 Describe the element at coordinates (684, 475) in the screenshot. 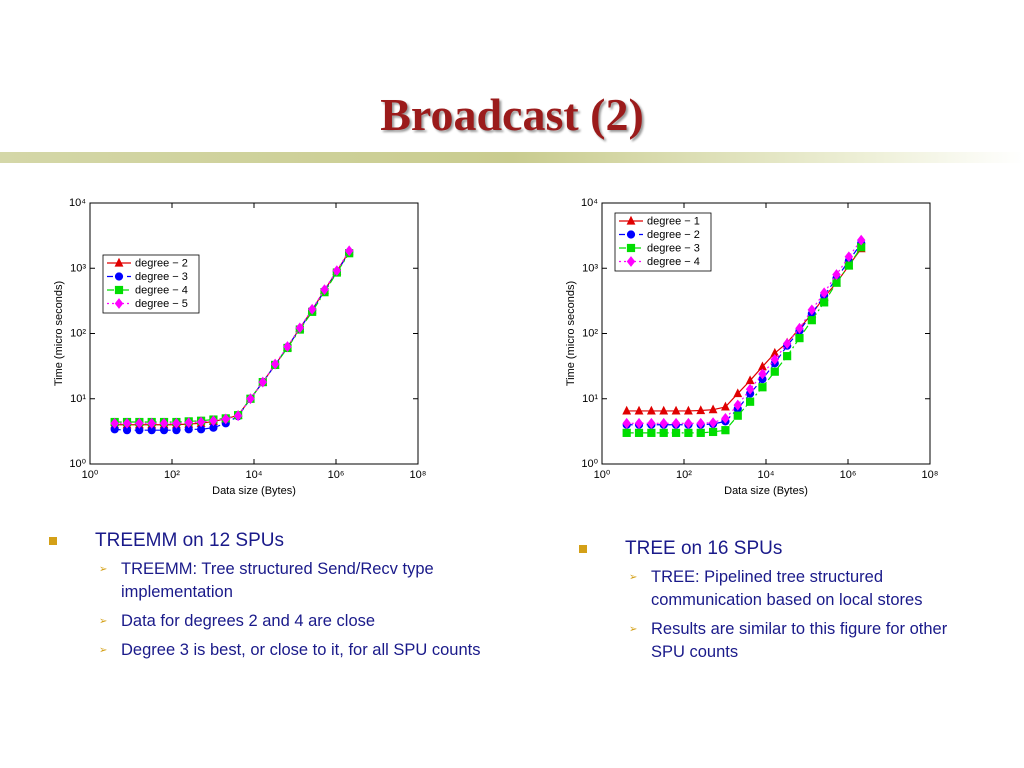

I see `x-tick-label: 10²` at that location.